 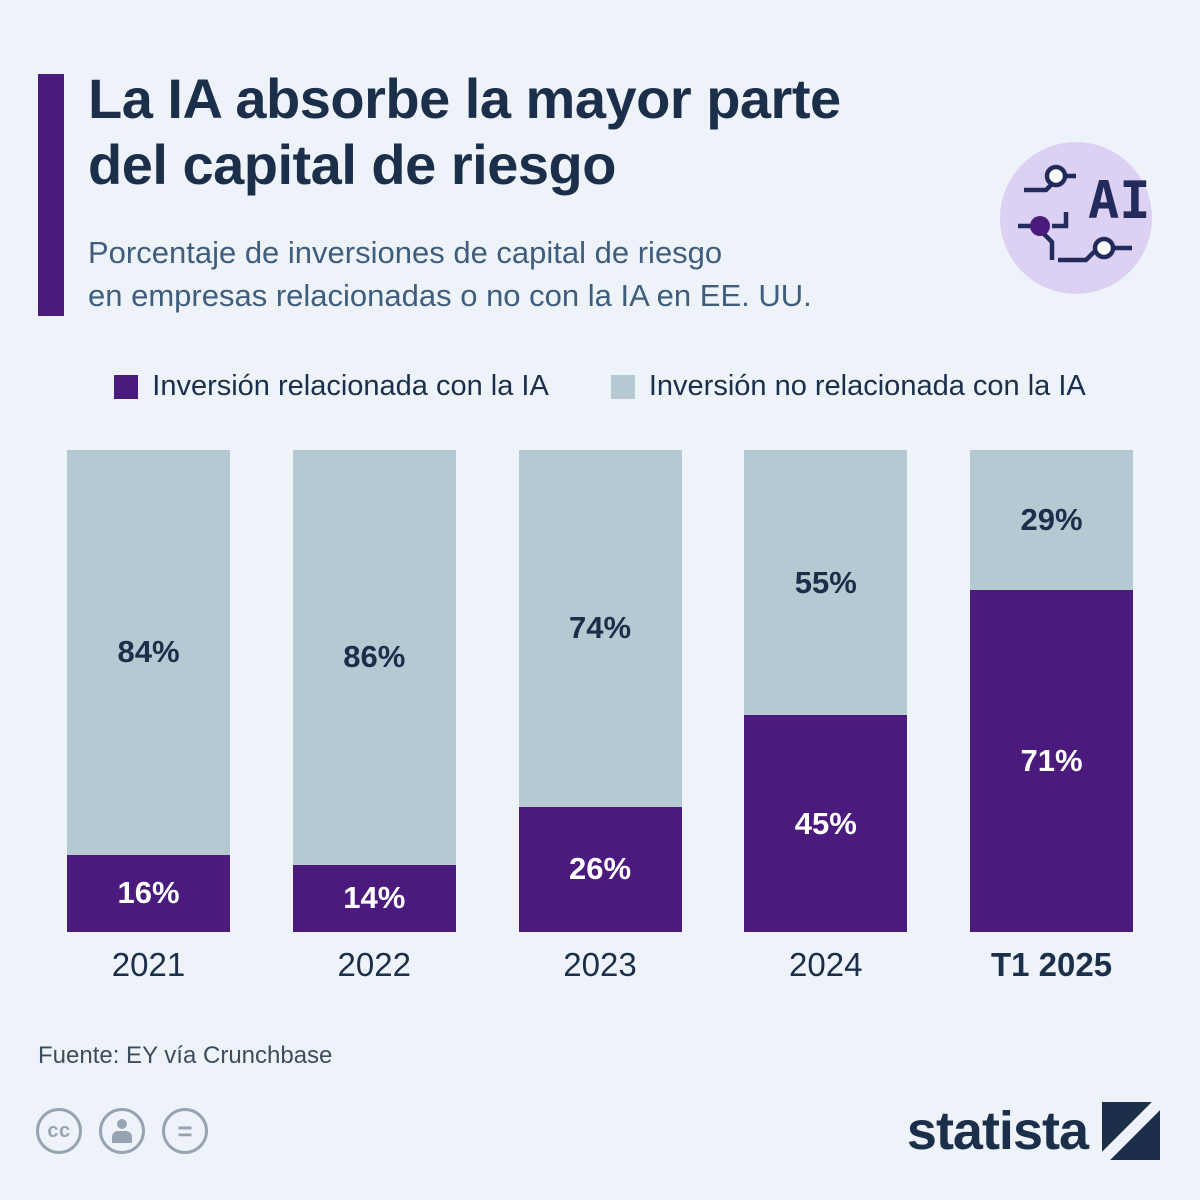 I want to click on bar-stack: 29% 71%, so click(x=1051, y=691).